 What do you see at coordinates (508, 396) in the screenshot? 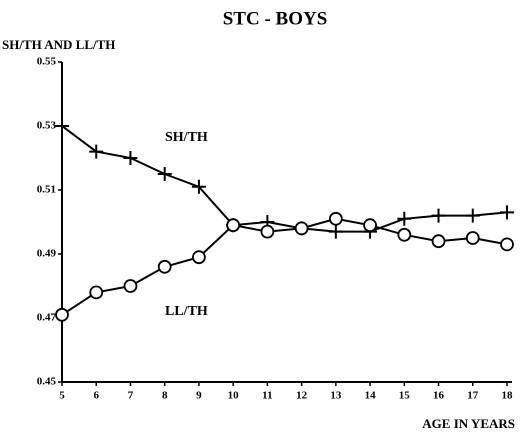
I see `x-tick-label: 18` at bounding box center [508, 396].